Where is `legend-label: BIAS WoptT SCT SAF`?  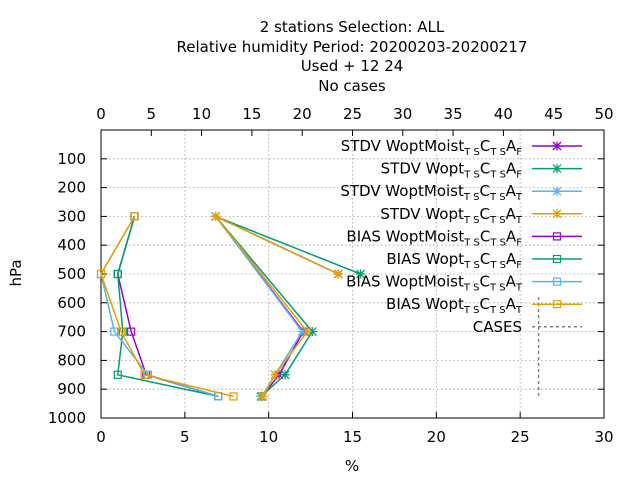 legend-label: BIAS WoptT SCT SAF is located at coordinates (454, 260).